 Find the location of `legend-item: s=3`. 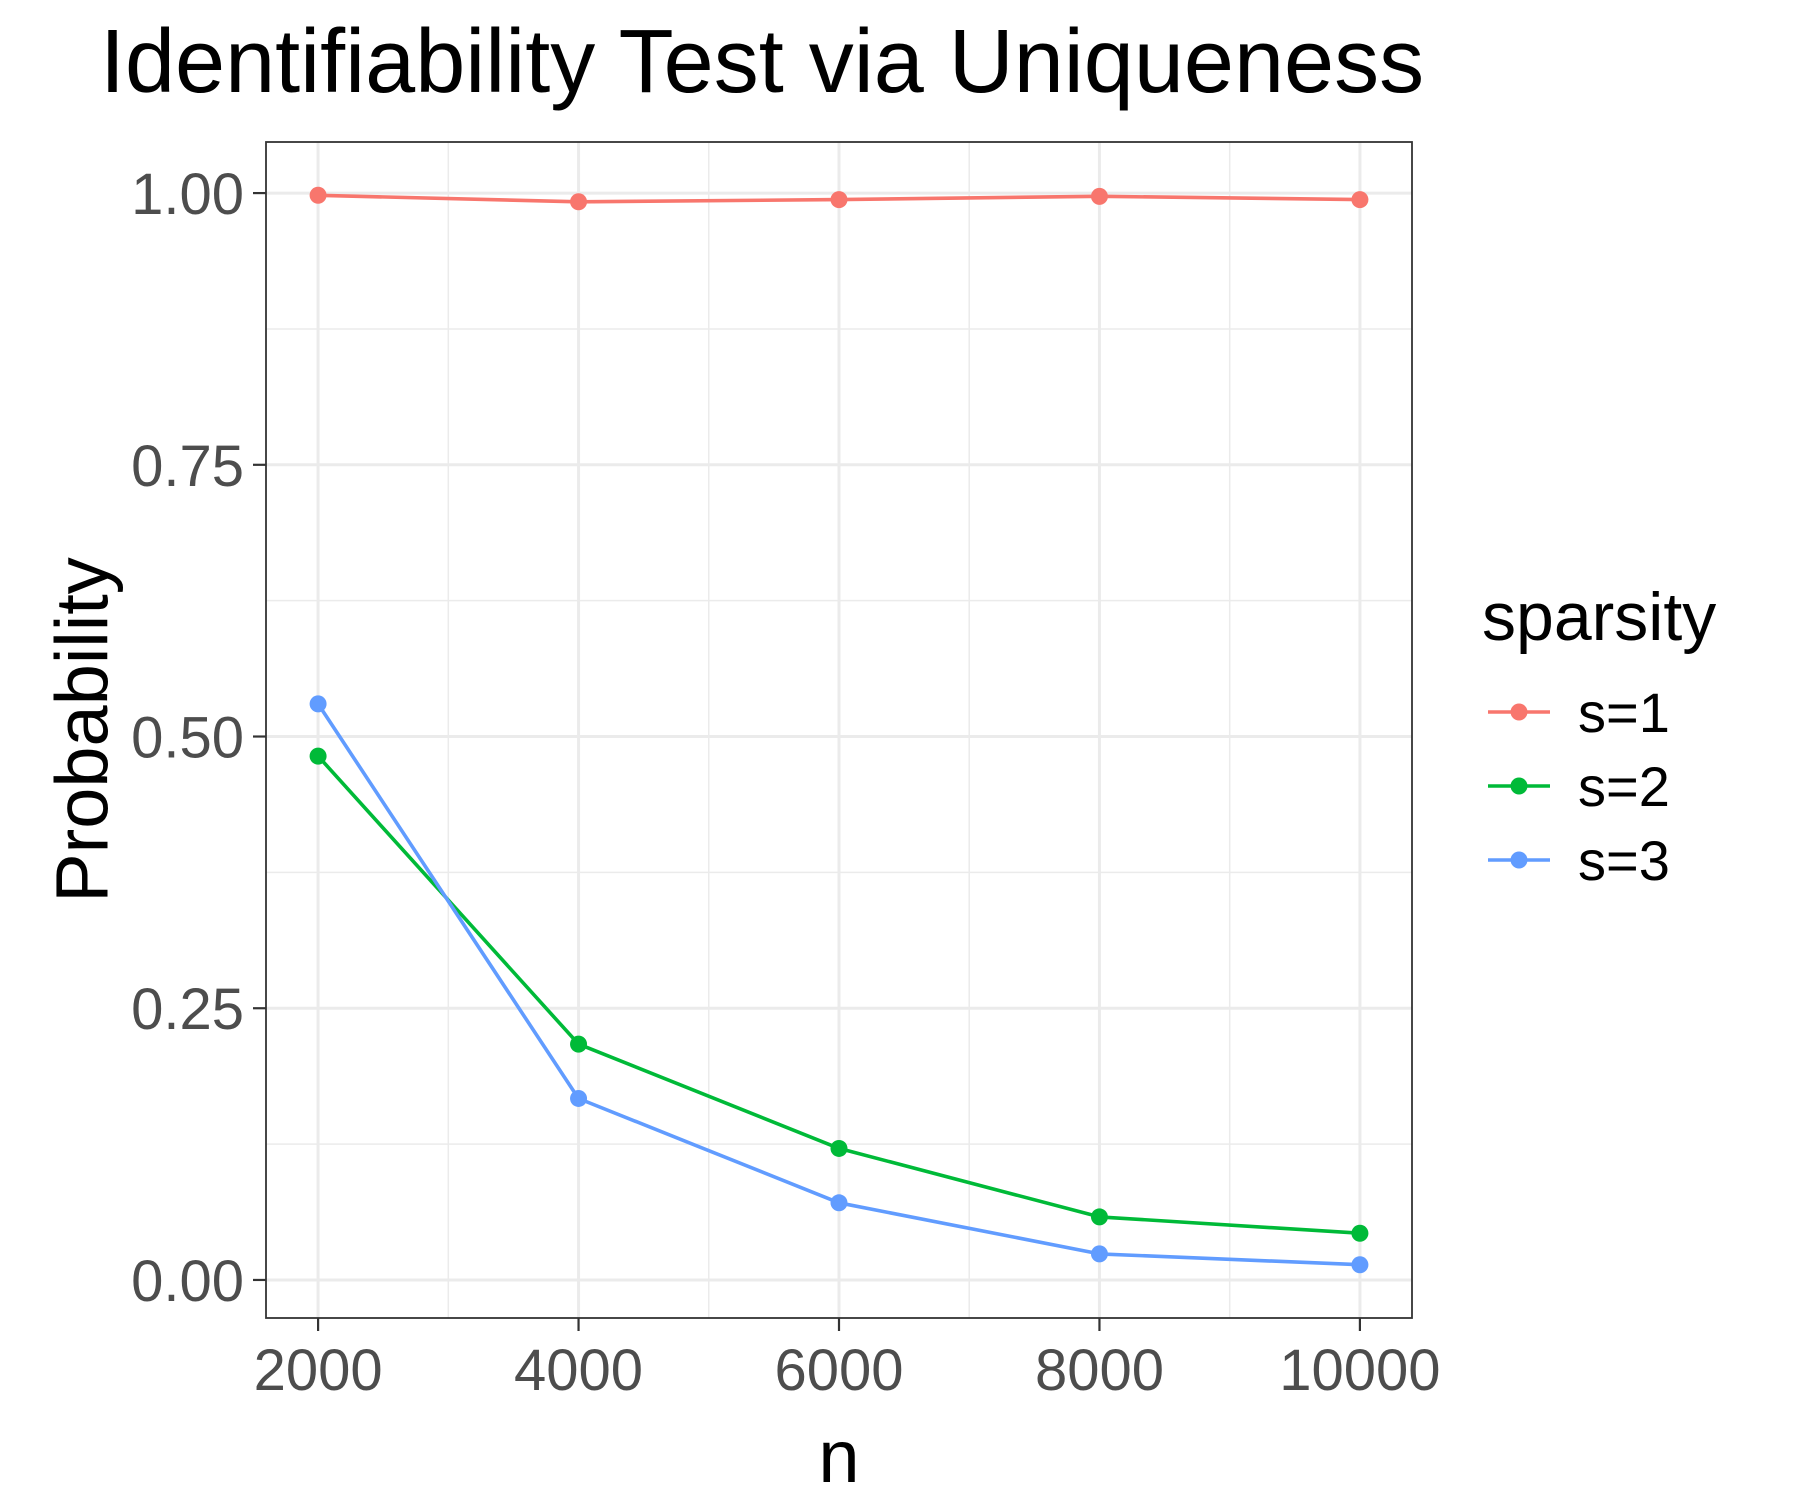

legend-item: s=3 is located at coordinates (1579, 860).